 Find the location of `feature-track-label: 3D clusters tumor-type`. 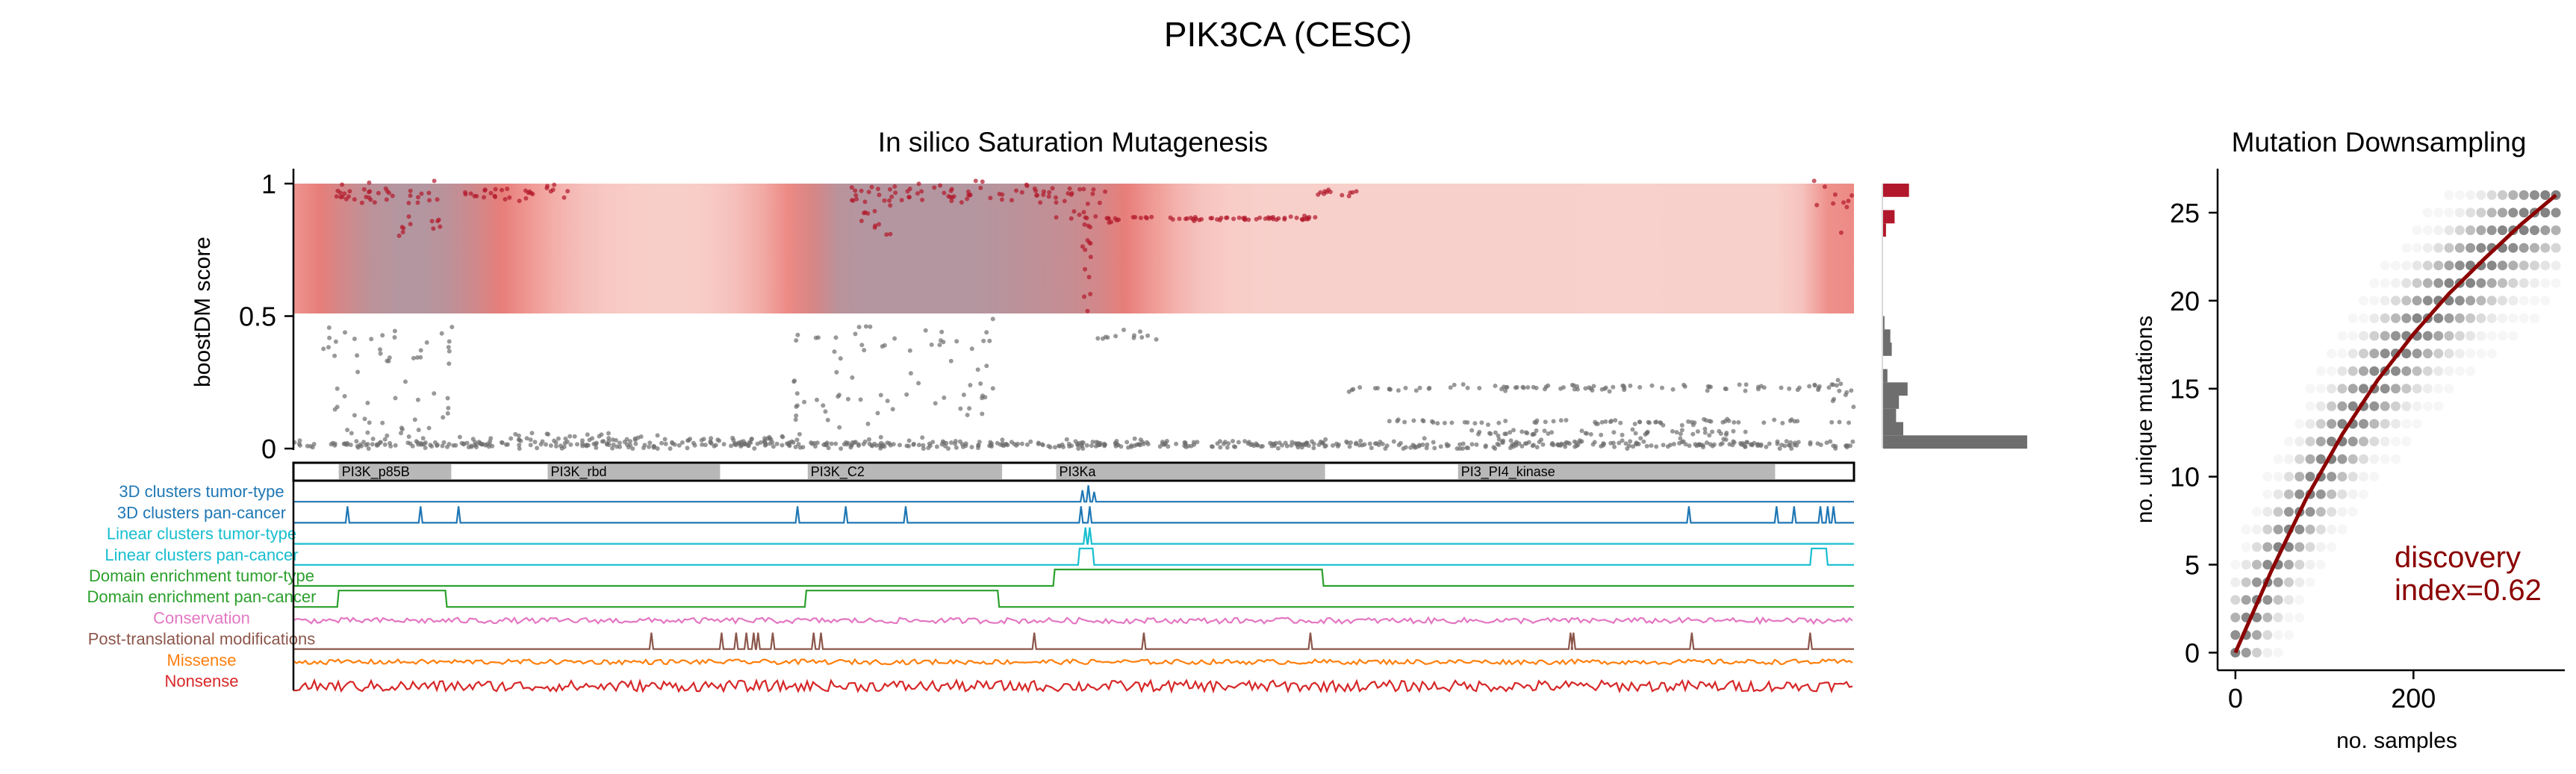

feature-track-label: 3D clusters tumor-type is located at coordinates (201, 491).